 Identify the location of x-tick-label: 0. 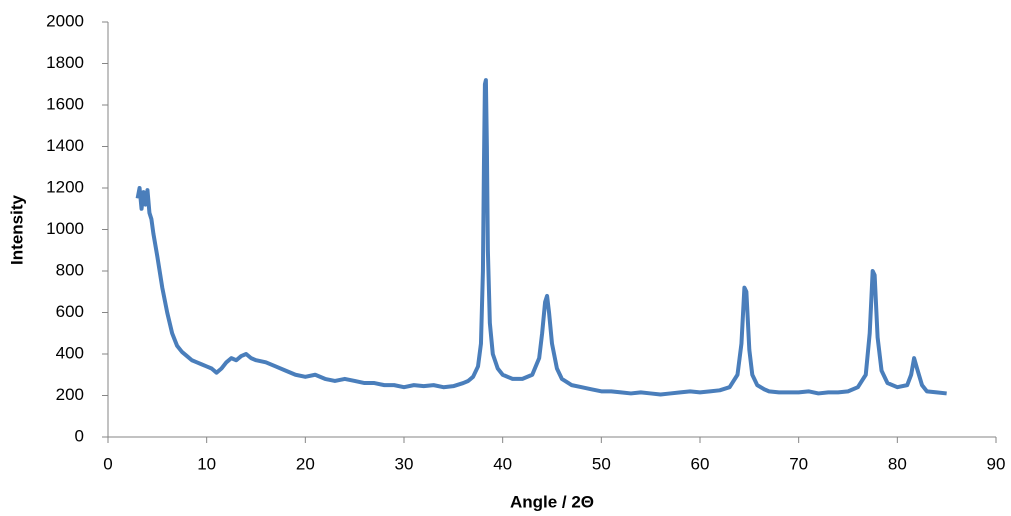
(107, 463).